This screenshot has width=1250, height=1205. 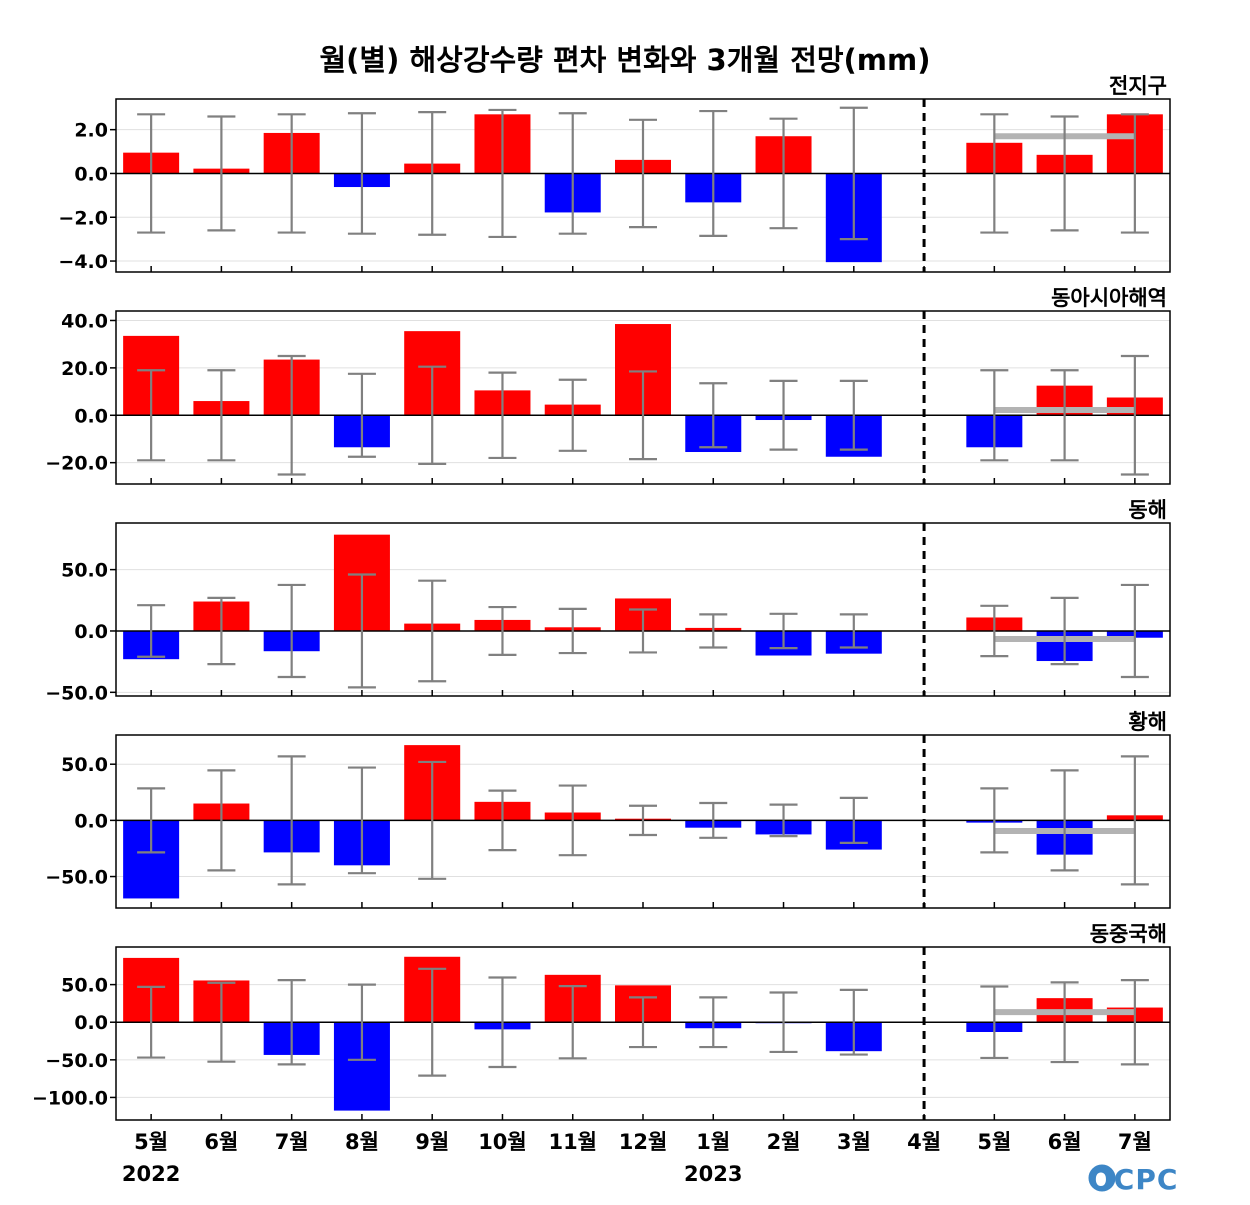 I want to click on panel-title: 황해, so click(x=1147, y=722).